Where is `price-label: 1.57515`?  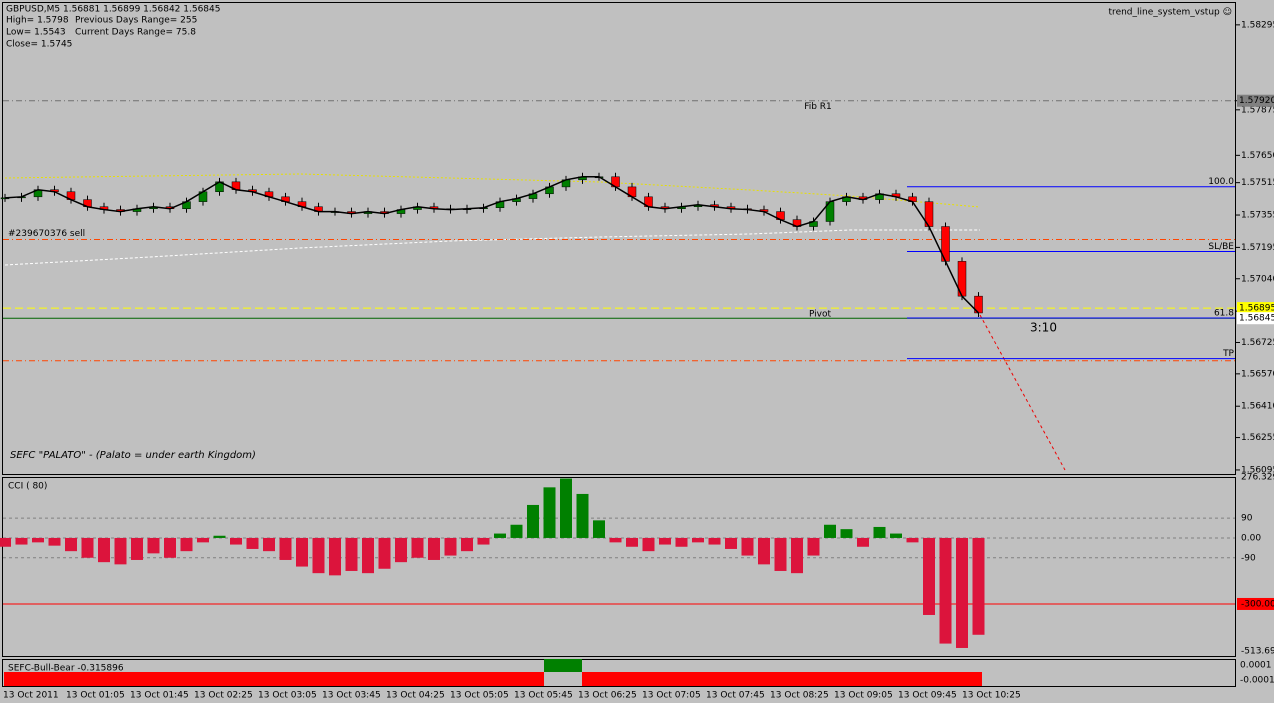
price-label: 1.57515 is located at coordinates (1257, 183).